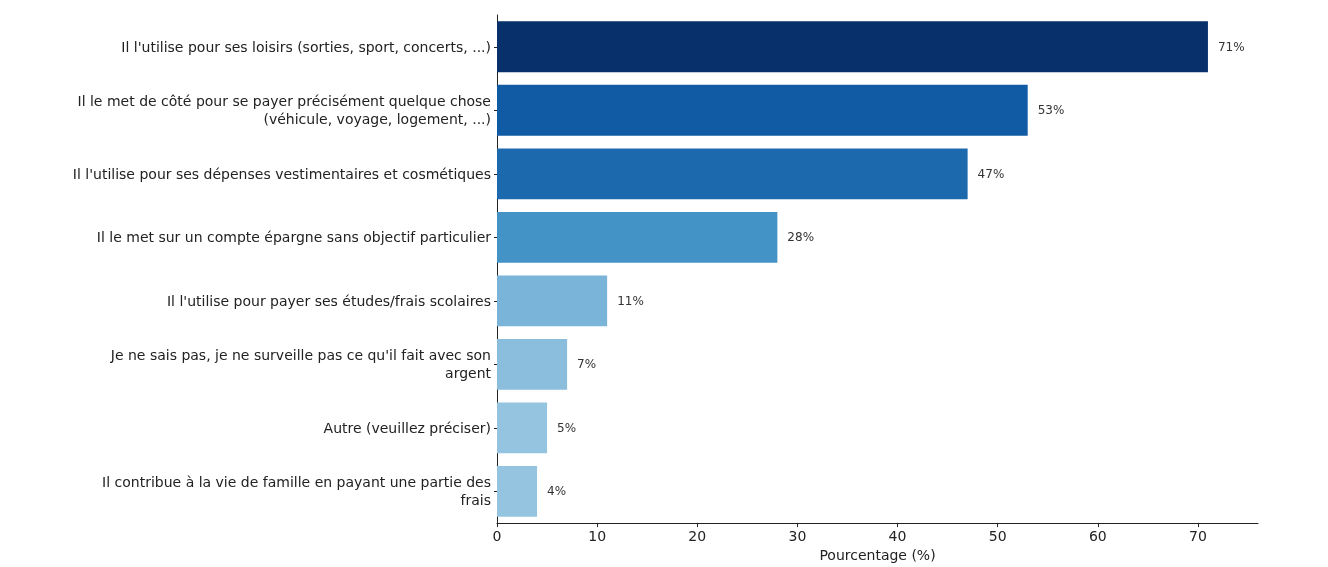 The image size is (1328, 567). What do you see at coordinates (407, 427) in the screenshot?
I see `y-tick-label: Autre (veuillez préciser)` at bounding box center [407, 427].